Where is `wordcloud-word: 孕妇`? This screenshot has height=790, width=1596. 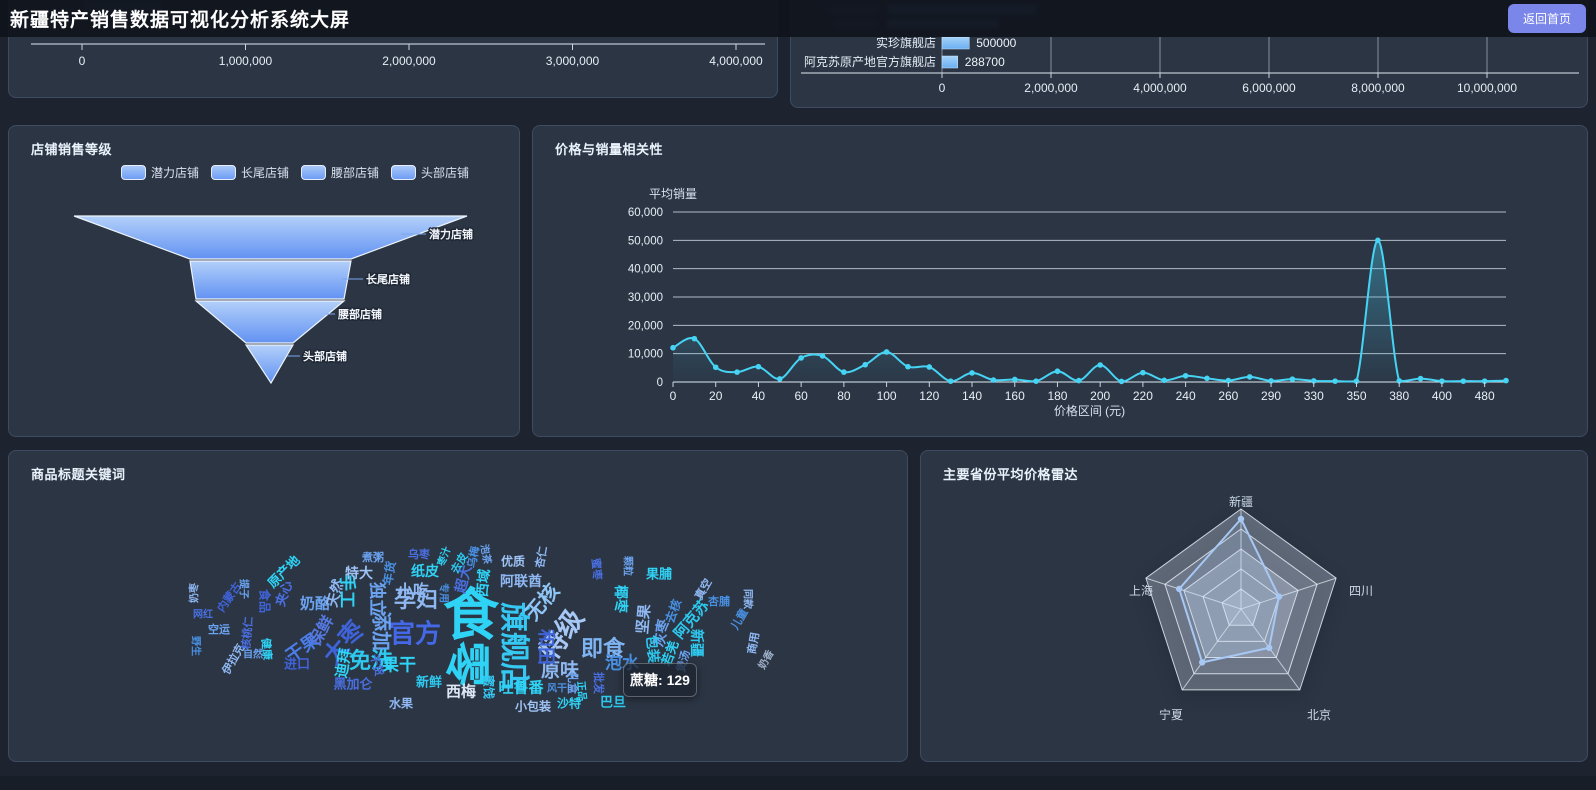
wordcloud-word: 孕妇 is located at coordinates (416, 599).